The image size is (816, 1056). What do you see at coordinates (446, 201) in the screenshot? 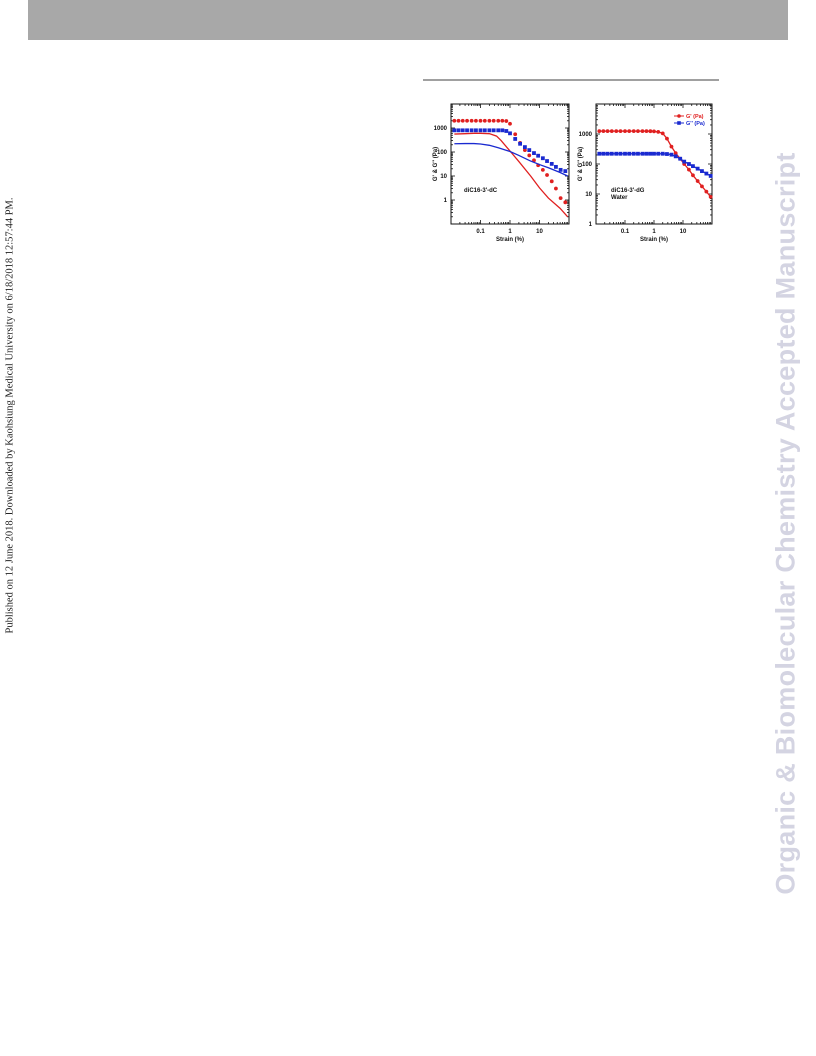
I see `y-tick-label: 1` at bounding box center [446, 201].